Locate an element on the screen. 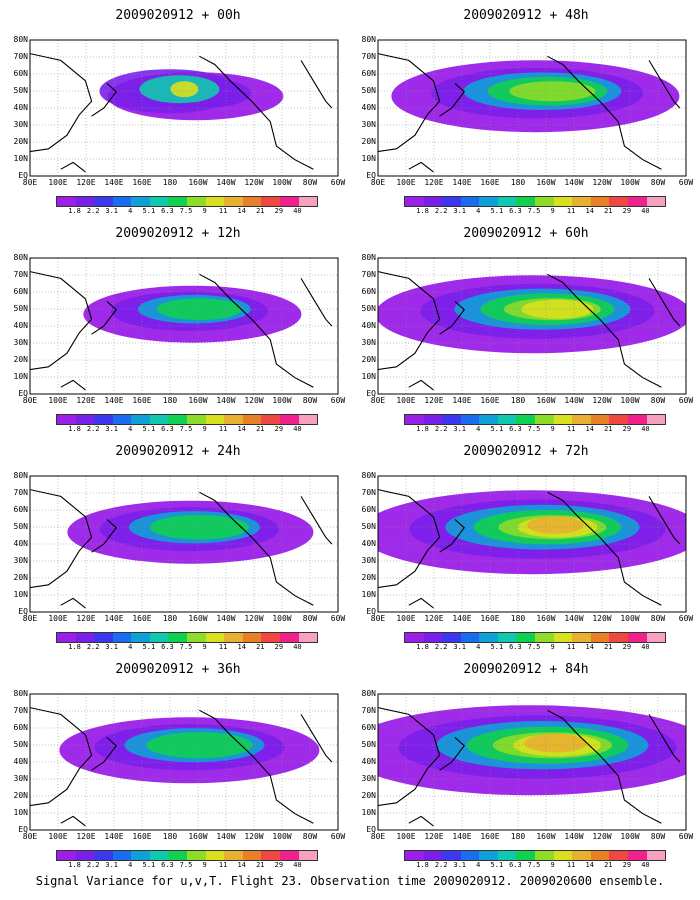  color-bar-label: 21 is located at coordinates (260, 865).